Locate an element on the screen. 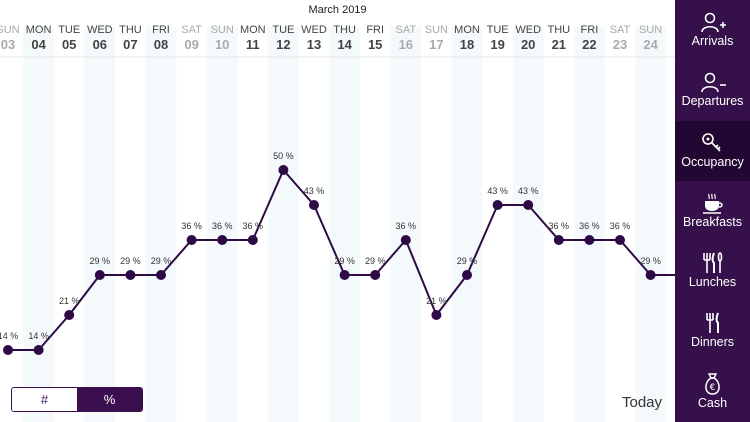 This screenshot has width=750, height=422. nav-breakfasts: Breakfasts is located at coordinates (712, 211).